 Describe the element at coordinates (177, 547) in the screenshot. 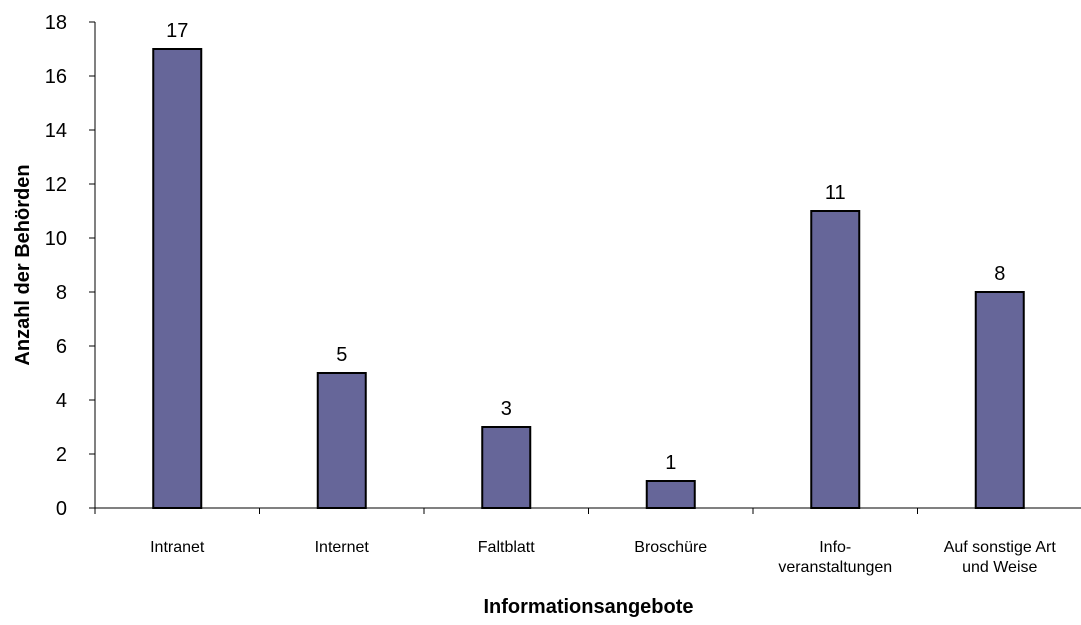

I see `category-label: Intranet` at that location.